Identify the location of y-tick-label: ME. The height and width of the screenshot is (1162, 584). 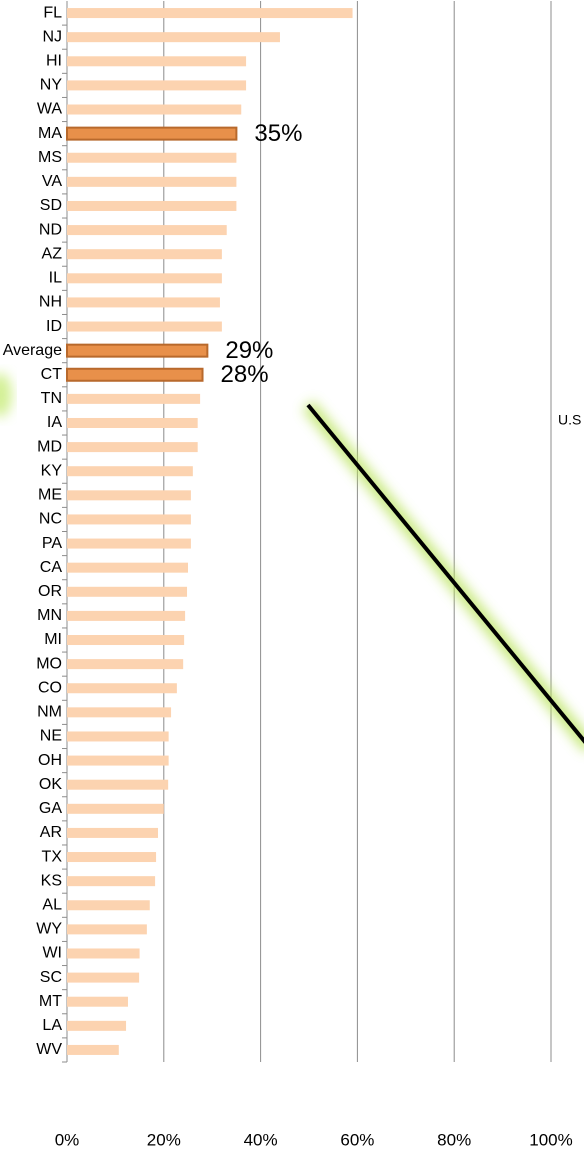
(50, 495).